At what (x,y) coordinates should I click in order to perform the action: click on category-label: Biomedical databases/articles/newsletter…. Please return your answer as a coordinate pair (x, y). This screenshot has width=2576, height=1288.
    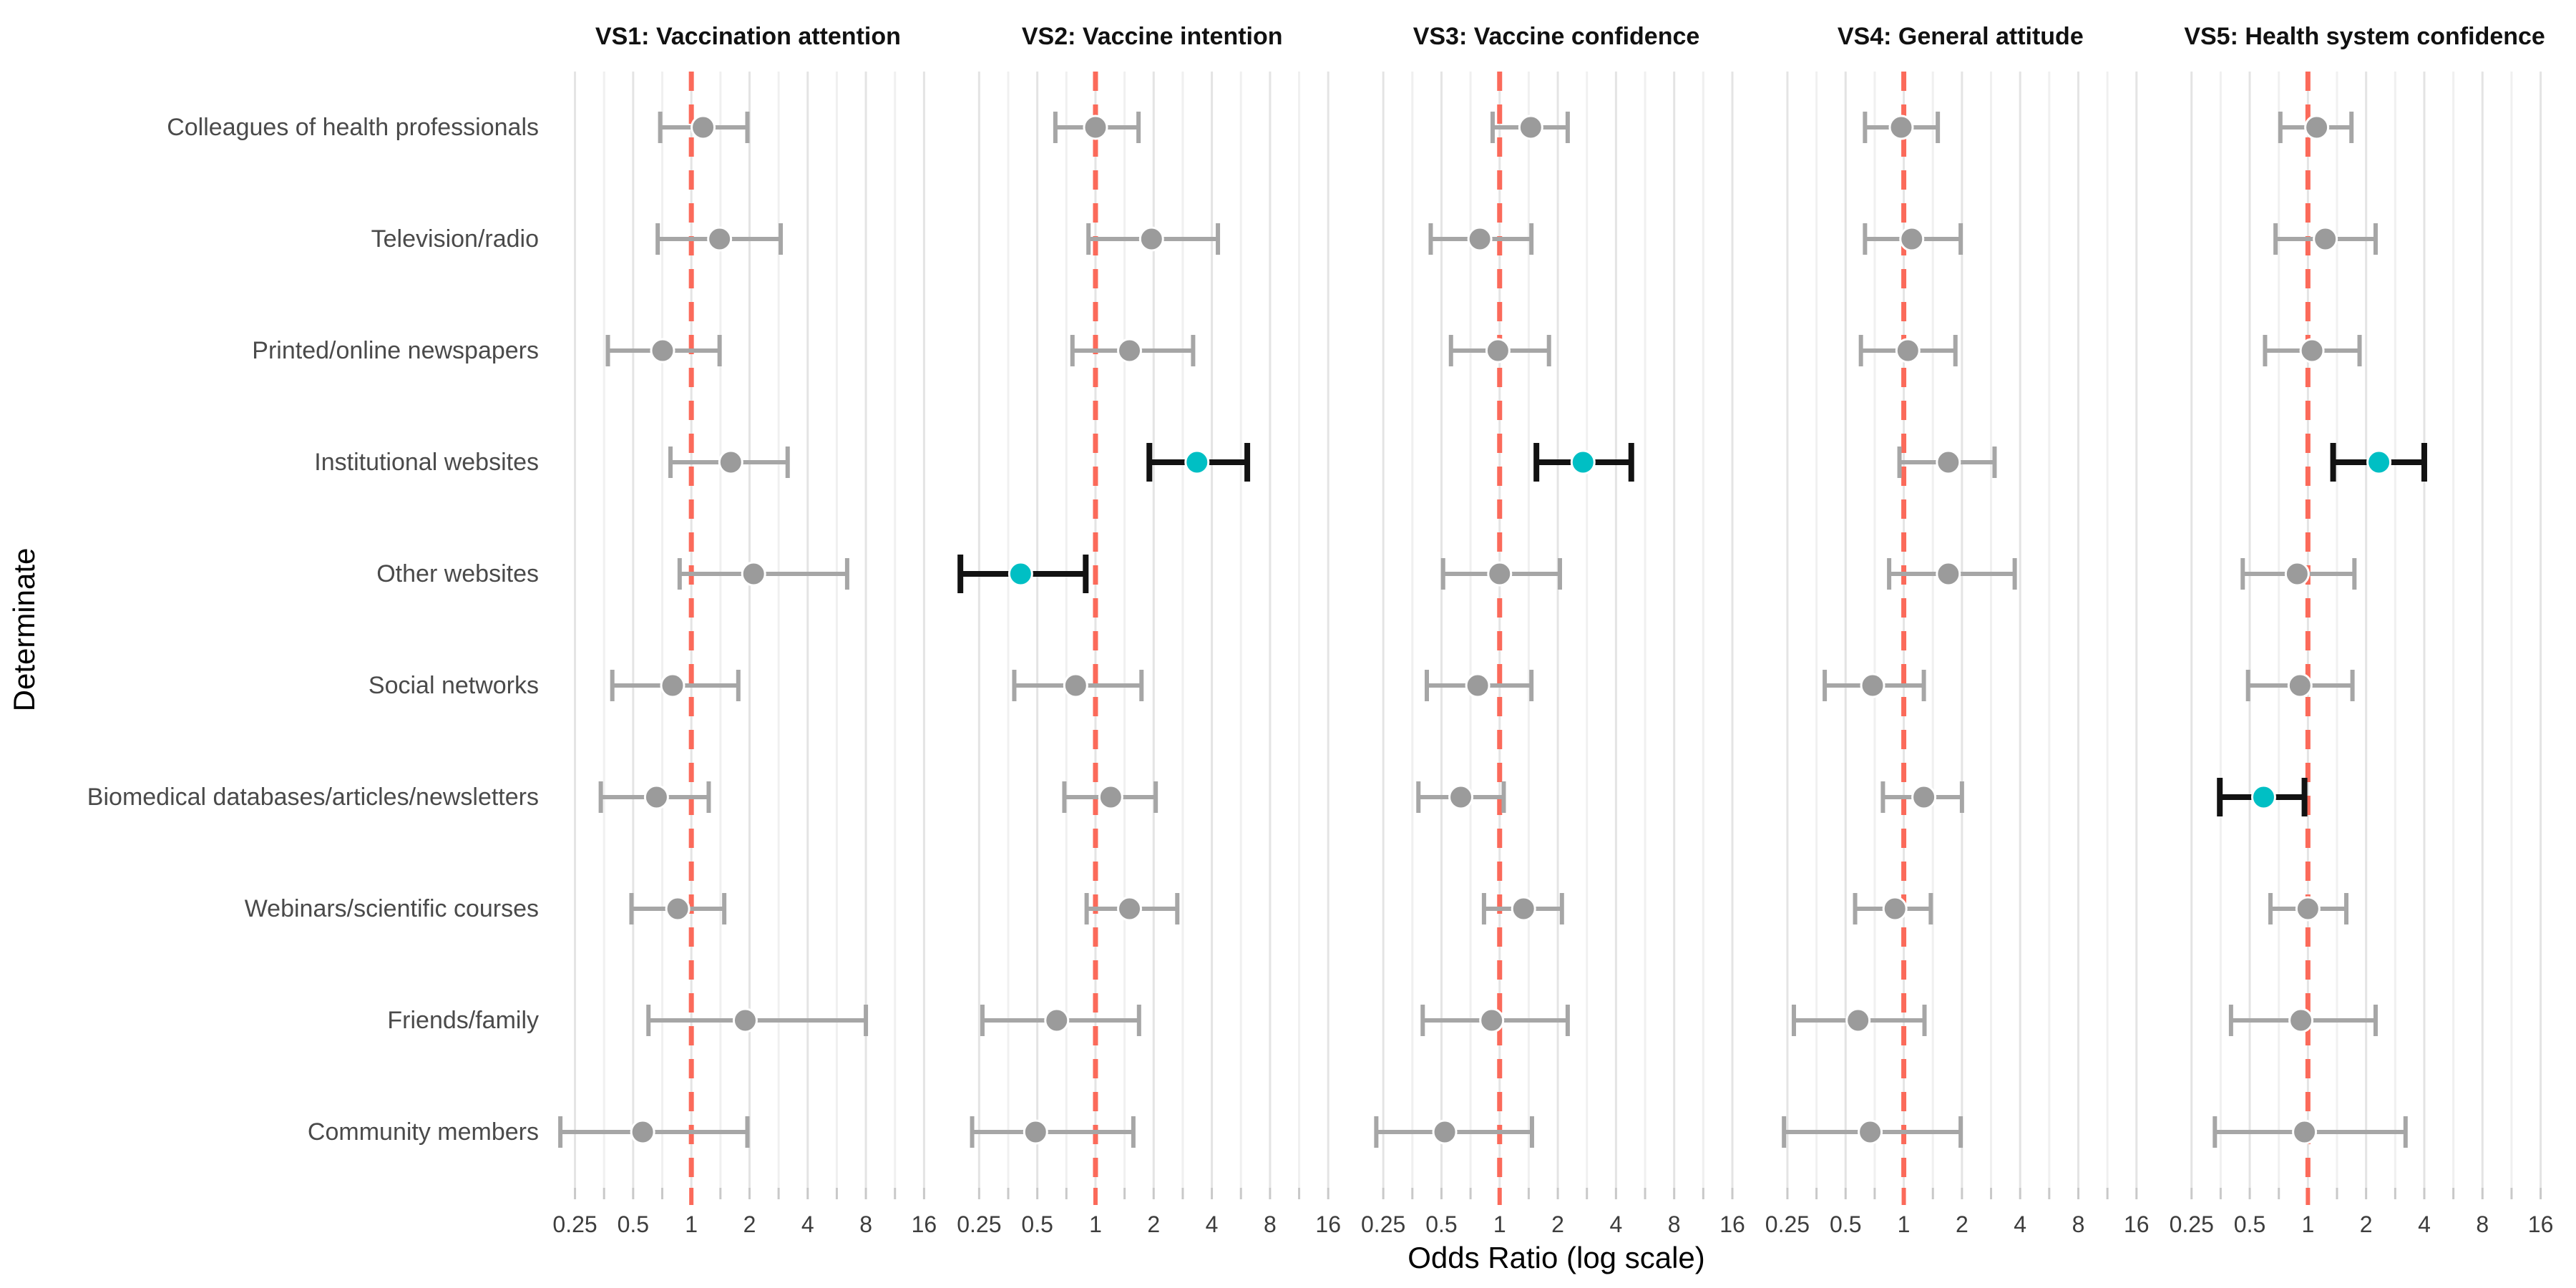
    Looking at the image, I should click on (313, 797).